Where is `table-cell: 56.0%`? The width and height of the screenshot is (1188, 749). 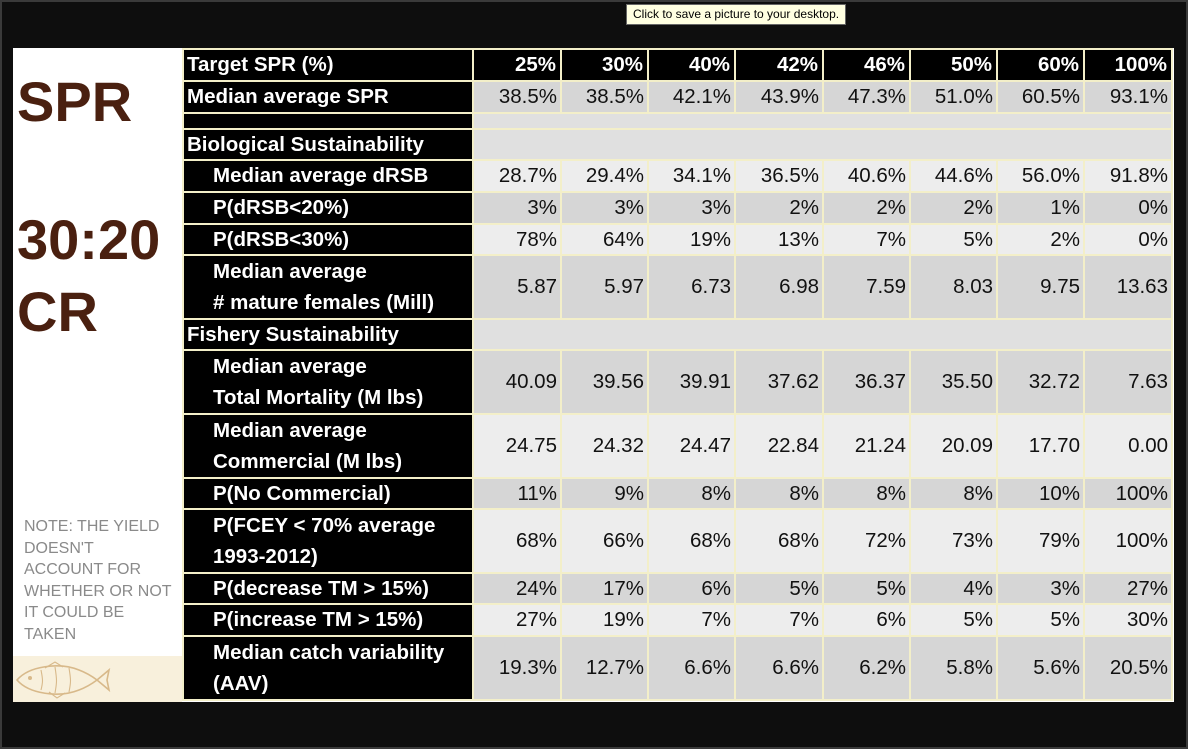 table-cell: 56.0% is located at coordinates (1040, 176).